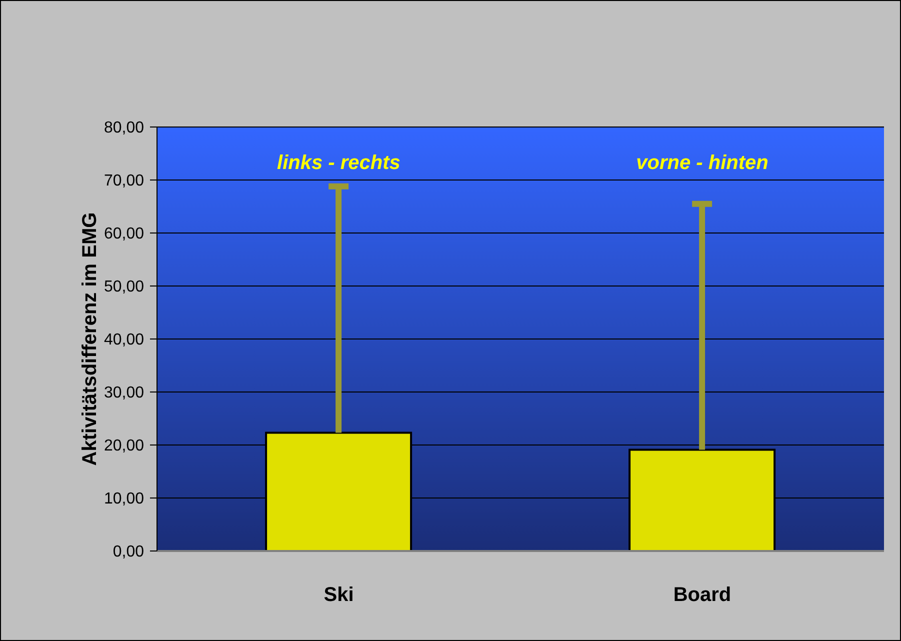  Describe the element at coordinates (339, 595) in the screenshot. I see `x-tick-label: Ski` at that location.